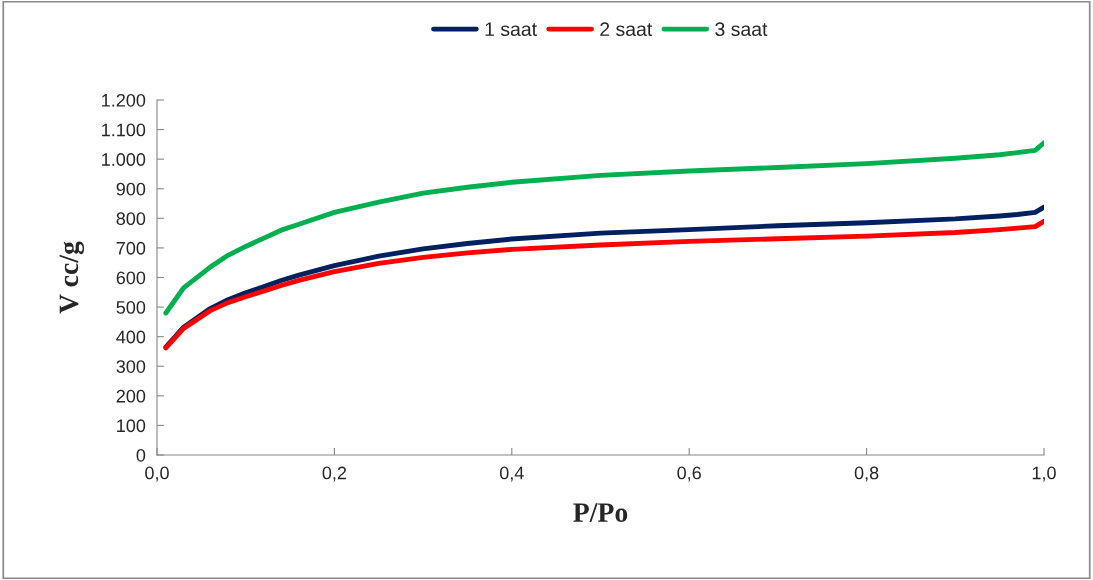 The height and width of the screenshot is (580, 1093). What do you see at coordinates (626, 29) in the screenshot?
I see `legend-label: 2 saat` at bounding box center [626, 29].